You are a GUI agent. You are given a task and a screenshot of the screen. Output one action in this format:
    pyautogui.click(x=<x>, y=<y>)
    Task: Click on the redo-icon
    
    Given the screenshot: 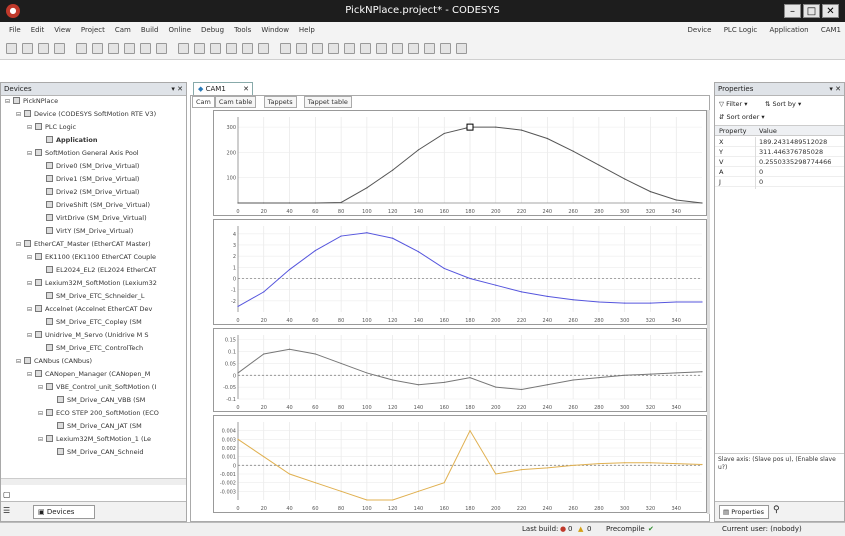 What is the action you would take?
    pyautogui.click(x=97, y=48)
    